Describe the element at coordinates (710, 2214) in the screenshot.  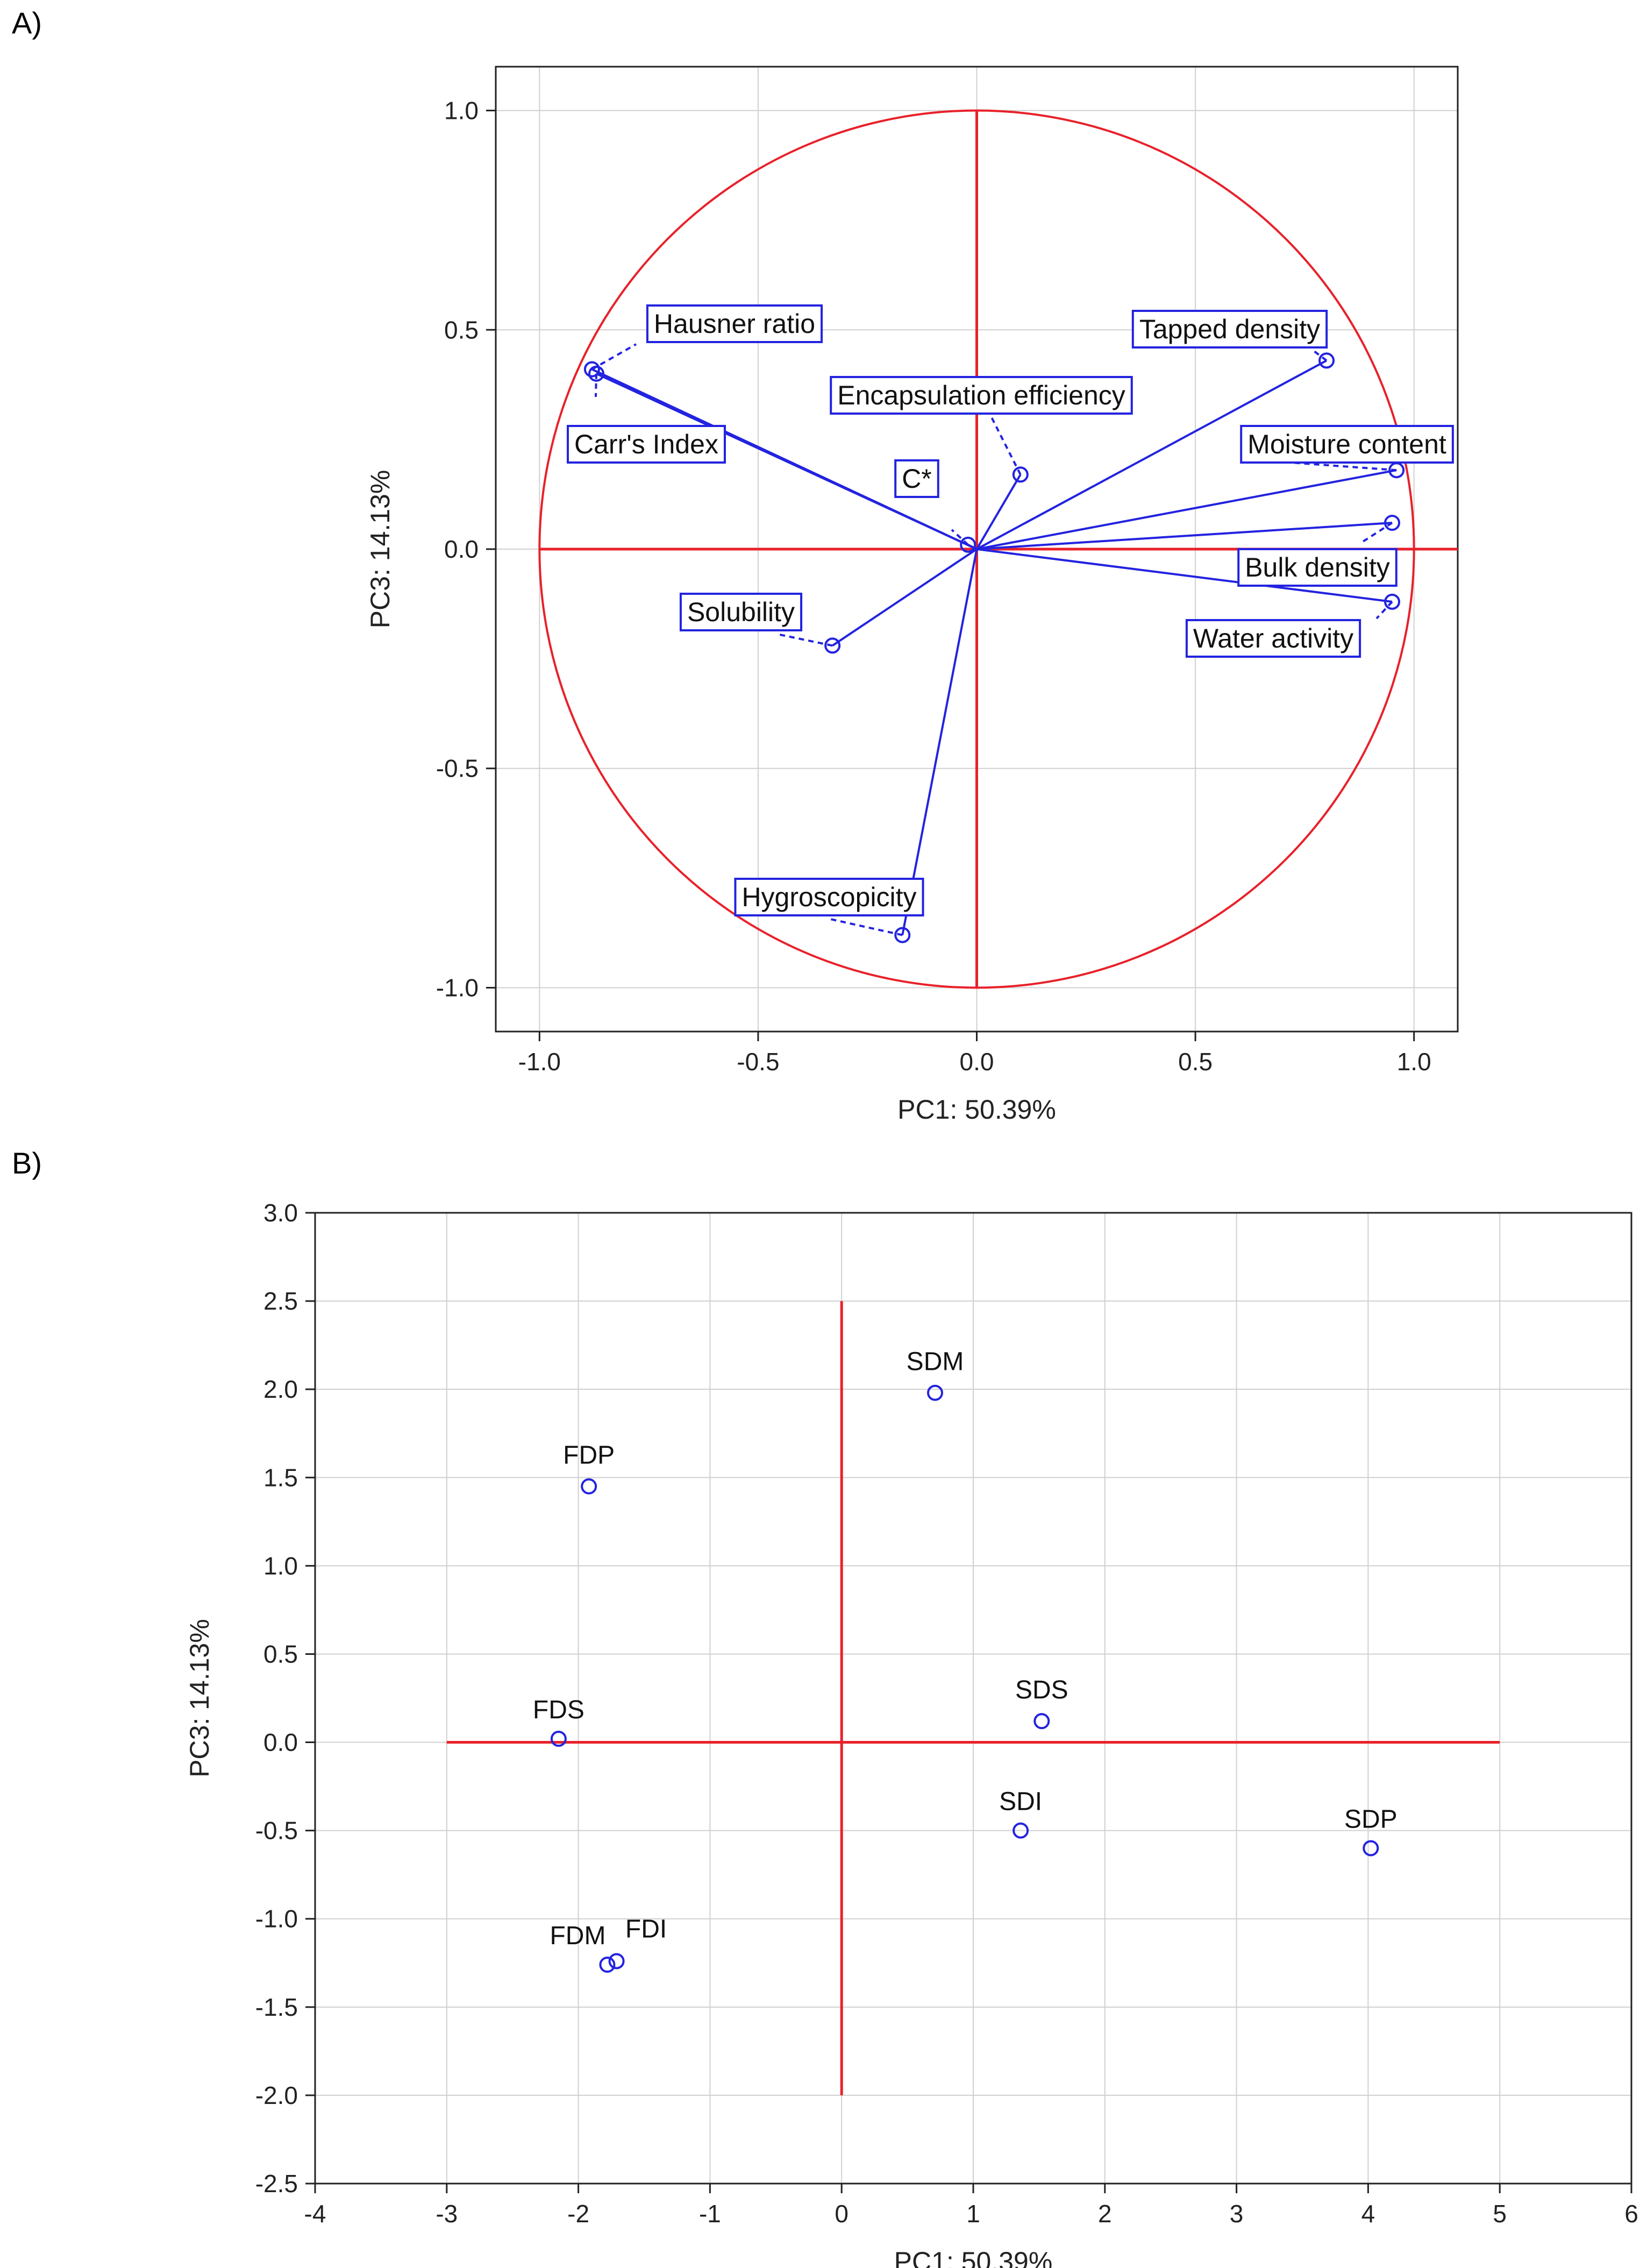
I see `score-xtick-label: -1` at that location.